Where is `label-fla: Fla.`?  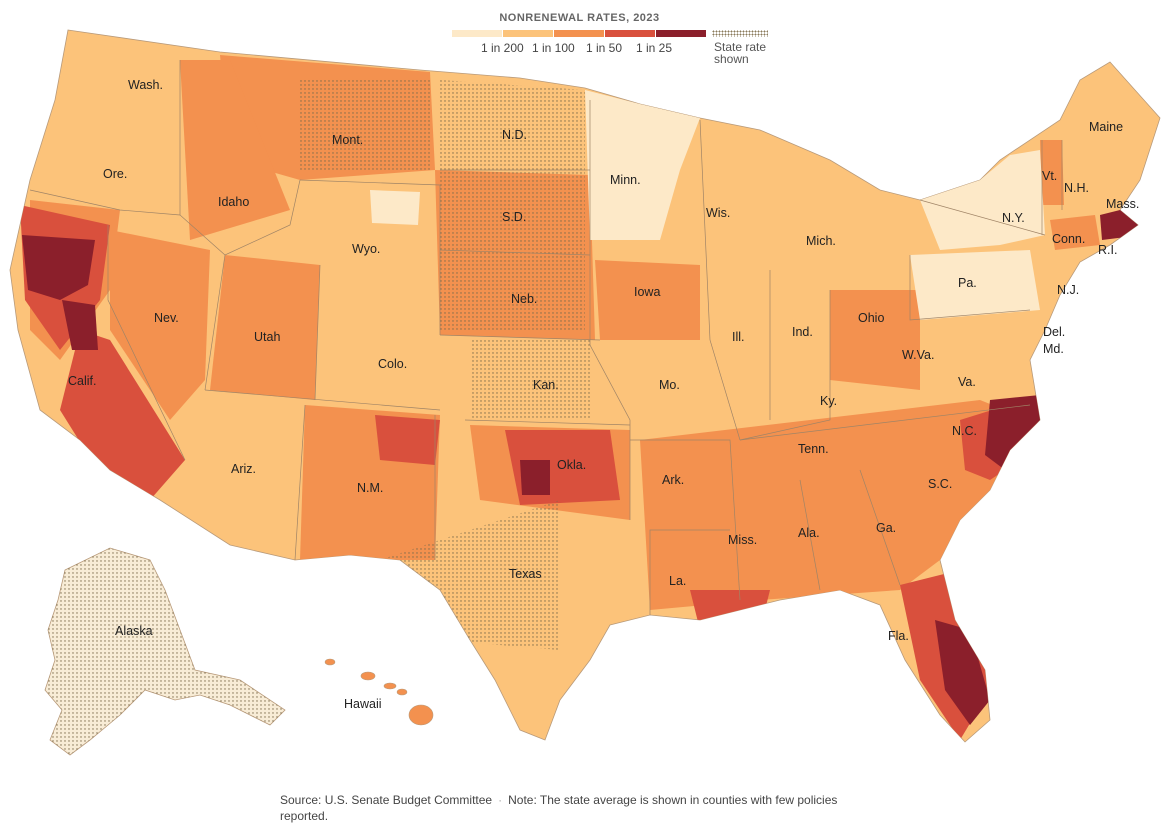 label-fla: Fla. is located at coordinates (898, 636).